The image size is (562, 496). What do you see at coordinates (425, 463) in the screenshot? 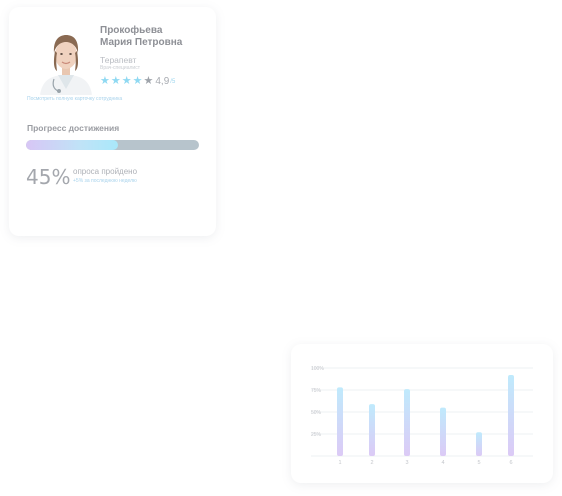
I see `chart-x-ticks: 1 2 3 4 5 6` at bounding box center [425, 463].